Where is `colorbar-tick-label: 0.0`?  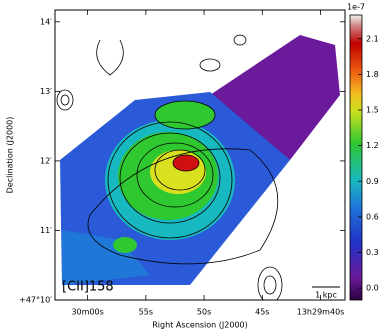
colorbar-tick-label: 0.0 is located at coordinates (372, 288).